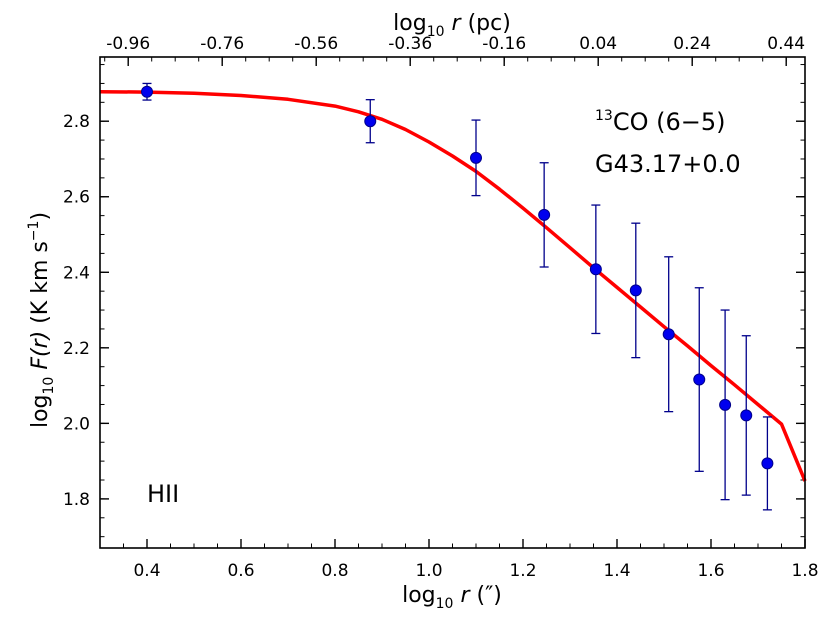 This screenshot has height=623, width=830. Describe the element at coordinates (410, 44) in the screenshot. I see `top-tick-label: -0.36` at that location.